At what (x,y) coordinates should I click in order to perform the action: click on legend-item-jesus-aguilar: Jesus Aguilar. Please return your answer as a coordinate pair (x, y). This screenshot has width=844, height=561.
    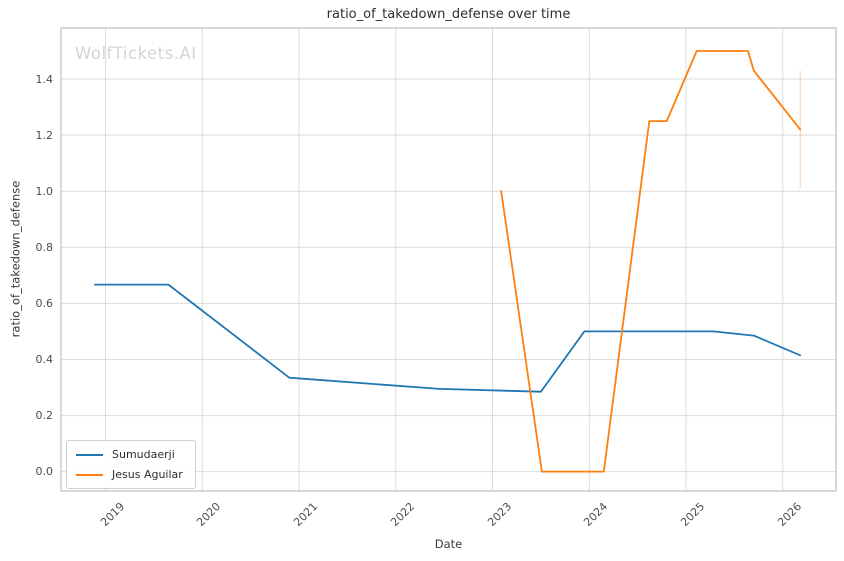
    Looking at the image, I should click on (129, 474).